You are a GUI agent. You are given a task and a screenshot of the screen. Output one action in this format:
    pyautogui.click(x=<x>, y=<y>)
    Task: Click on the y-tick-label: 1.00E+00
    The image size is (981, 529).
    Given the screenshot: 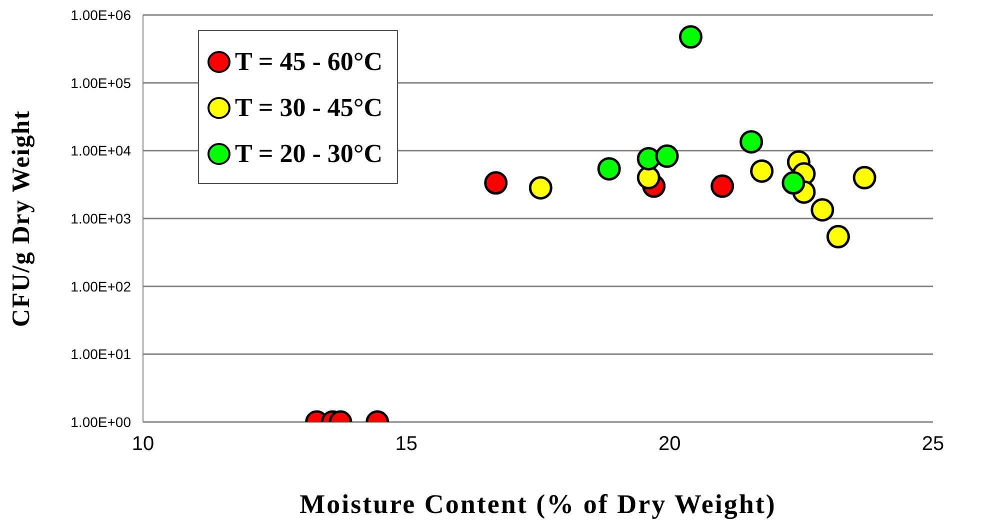 What is the action you would take?
    pyautogui.click(x=101, y=422)
    